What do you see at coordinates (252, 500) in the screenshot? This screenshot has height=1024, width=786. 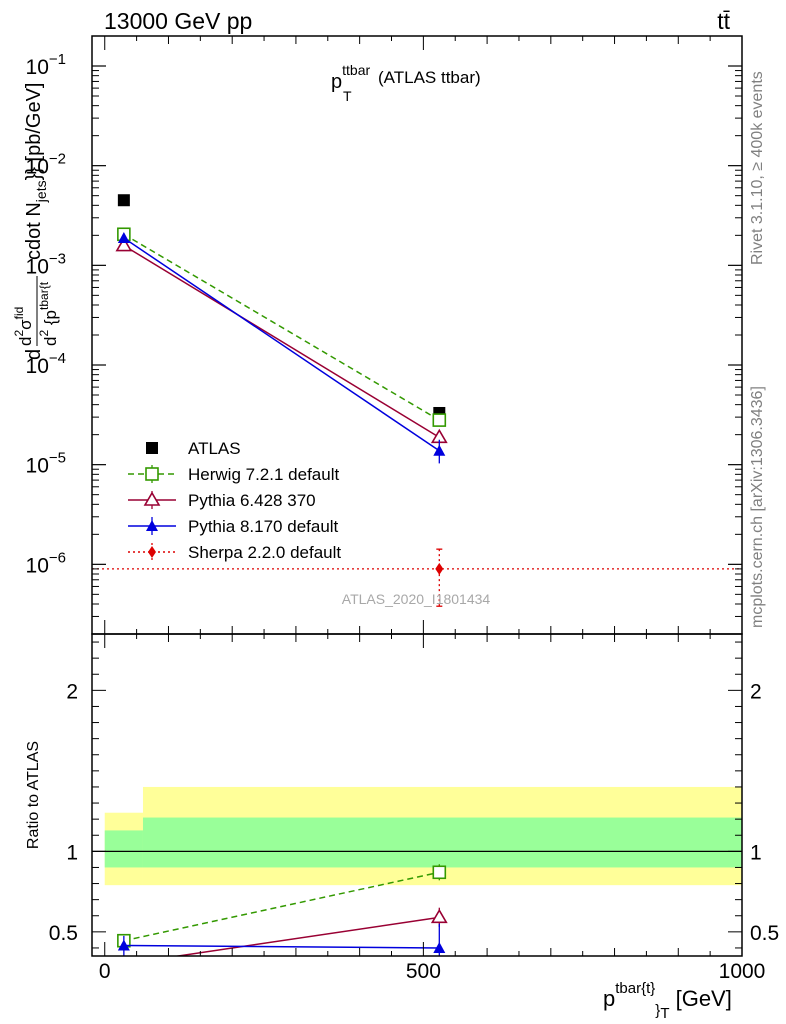 I see `legend-label-2: Pythia 6.428 370` at bounding box center [252, 500].